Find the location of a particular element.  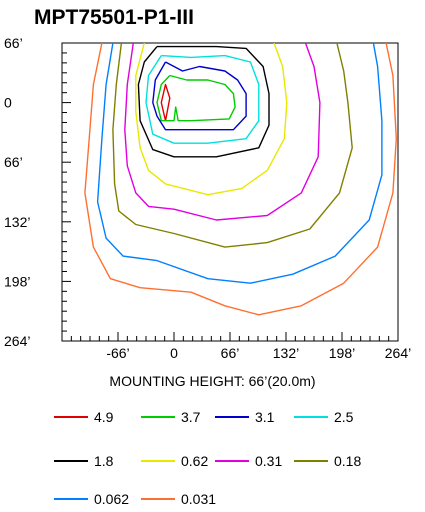

y-tick-label: 198’ is located at coordinates (17, 281).